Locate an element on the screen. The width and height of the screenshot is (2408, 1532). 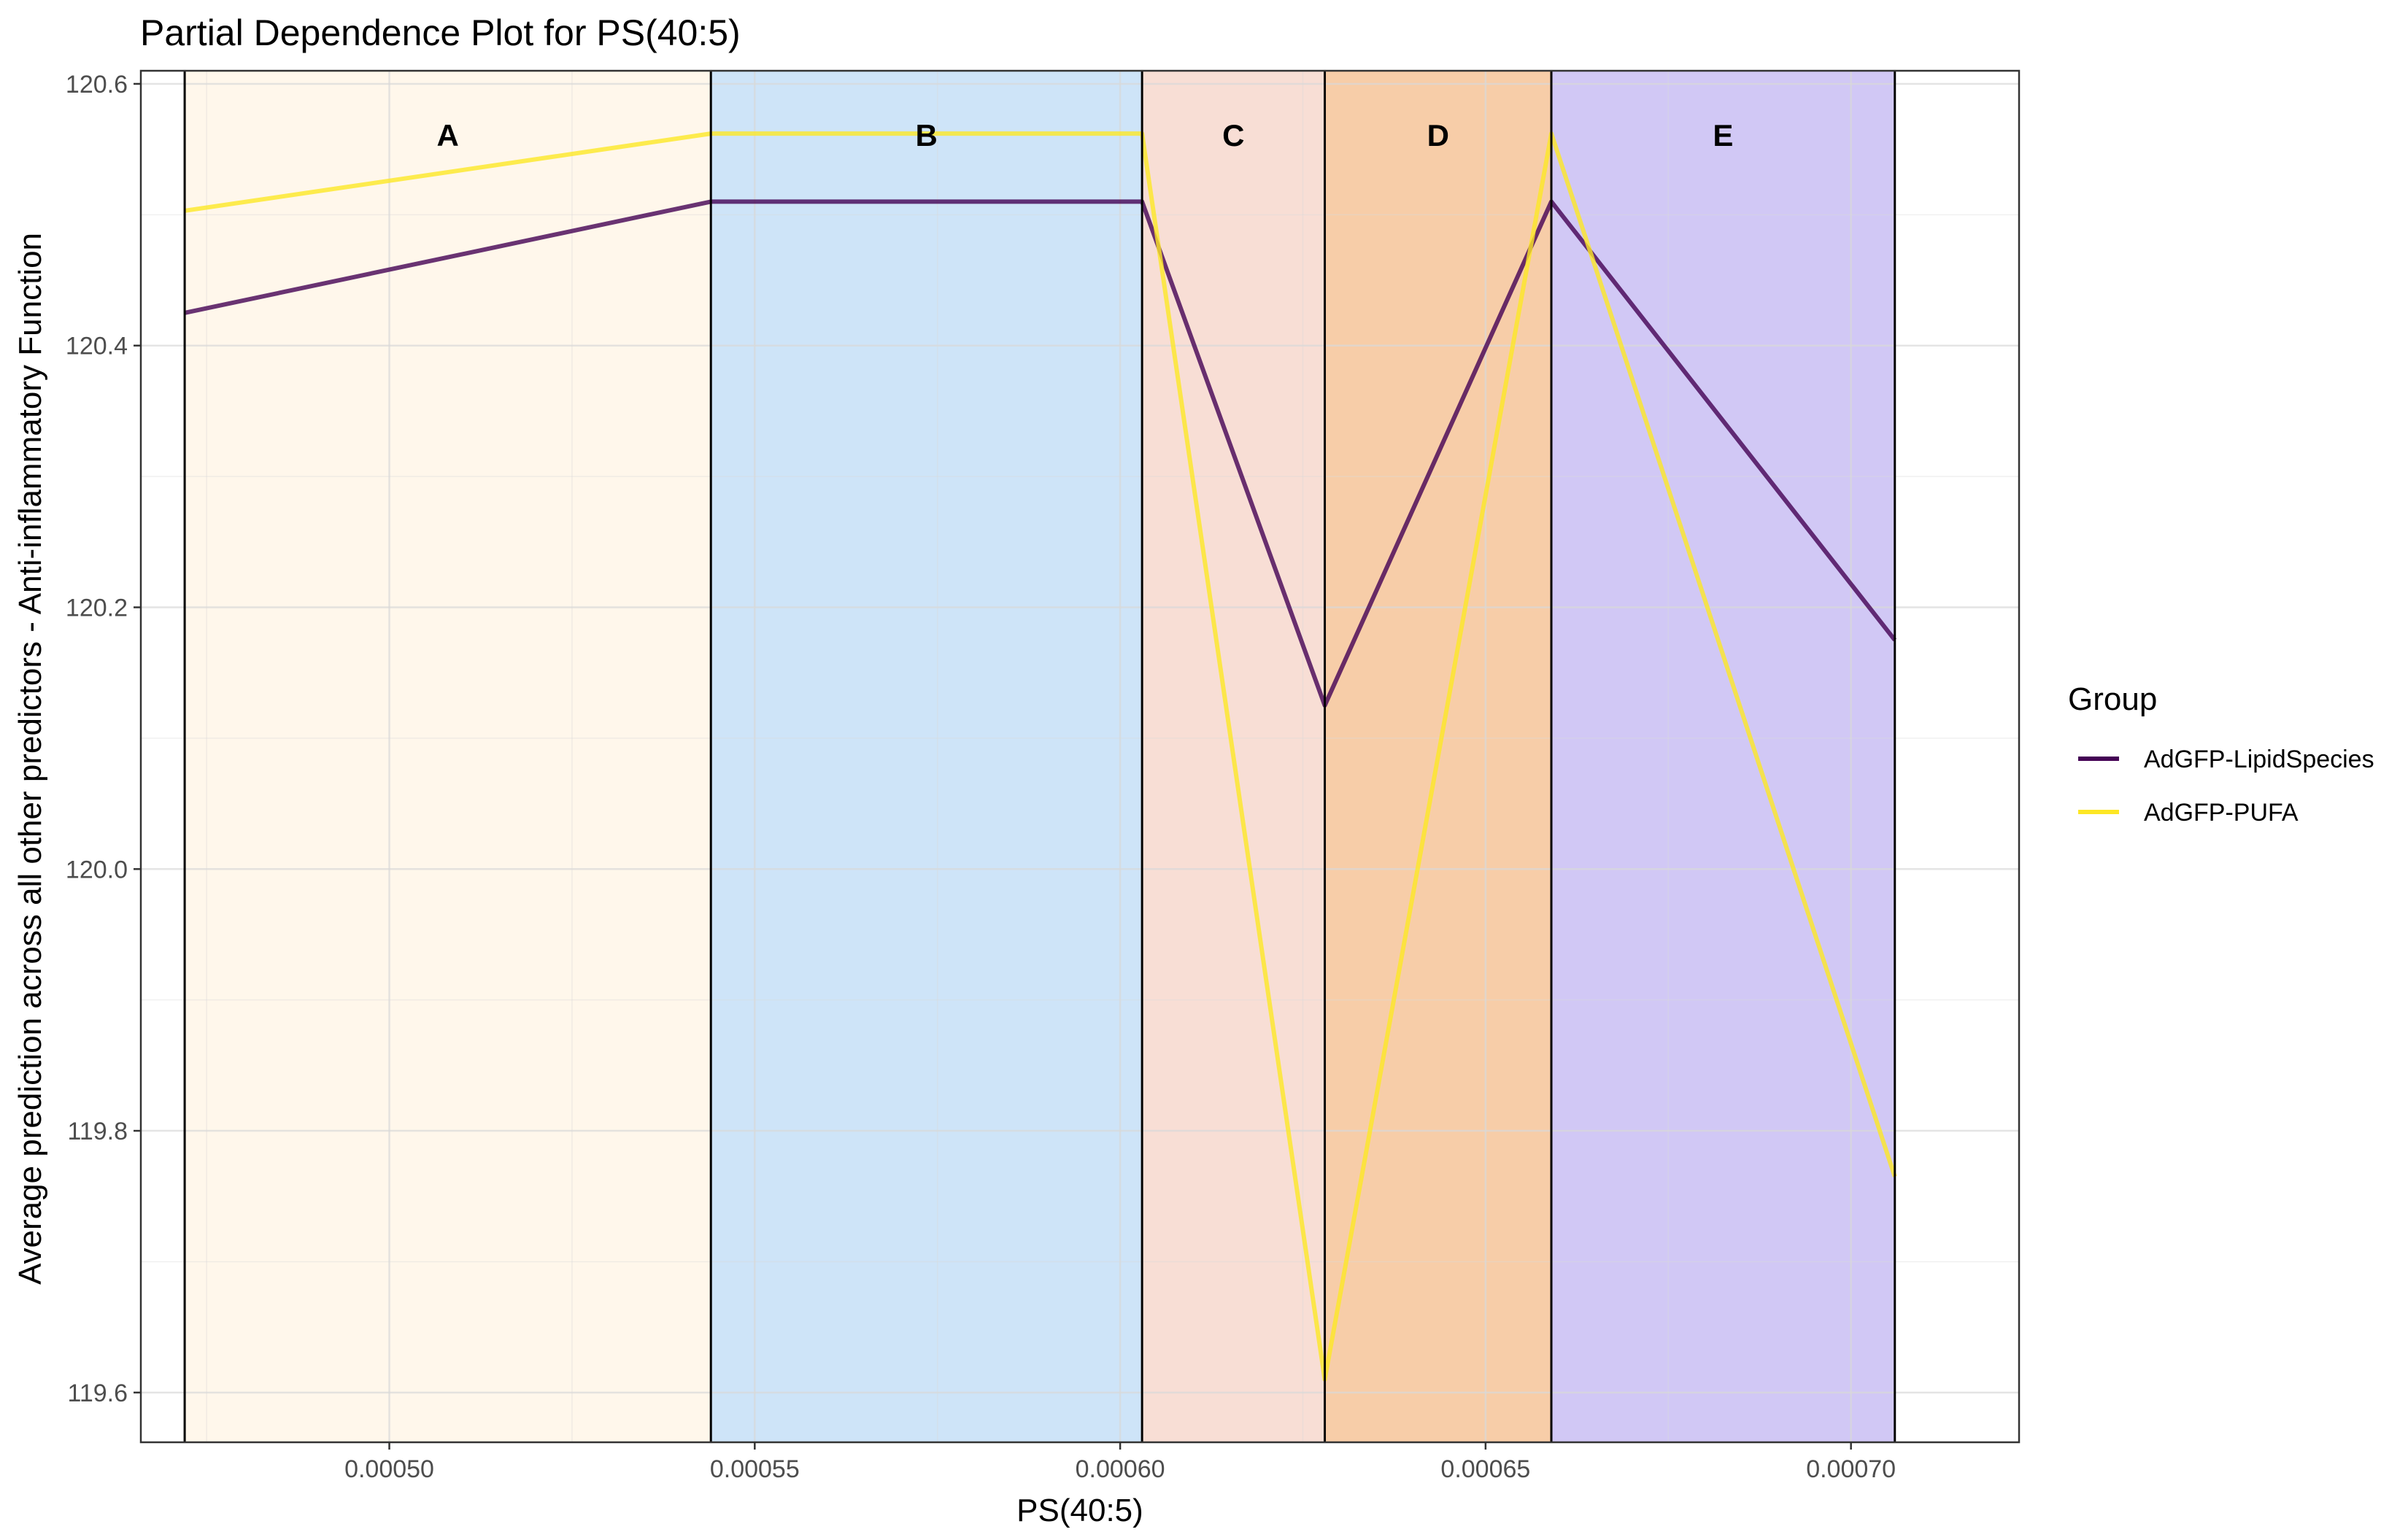
x-axis-title: PS(40:5) is located at coordinates (1079, 1511).